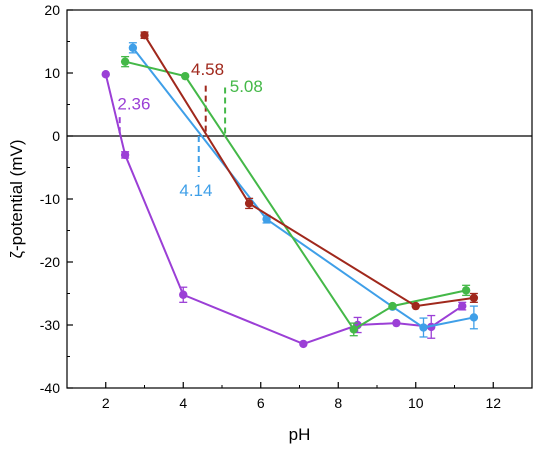 Image resolution: width=550 pixels, height=452 pixels. Describe the element at coordinates (52, 10) in the screenshot. I see `y-tick-label: 20` at that location.